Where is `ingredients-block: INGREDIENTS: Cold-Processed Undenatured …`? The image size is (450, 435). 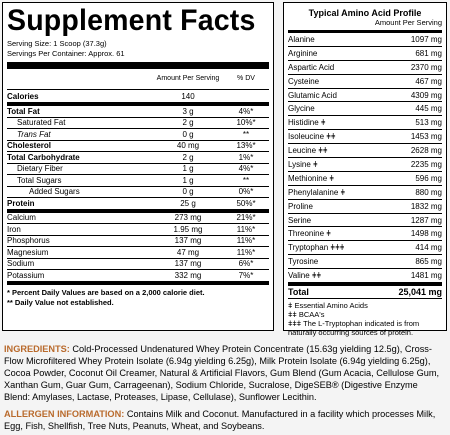 ingredients-block: INGREDIENTS: Cold-Processed Undenatured … is located at coordinates (225, 373).